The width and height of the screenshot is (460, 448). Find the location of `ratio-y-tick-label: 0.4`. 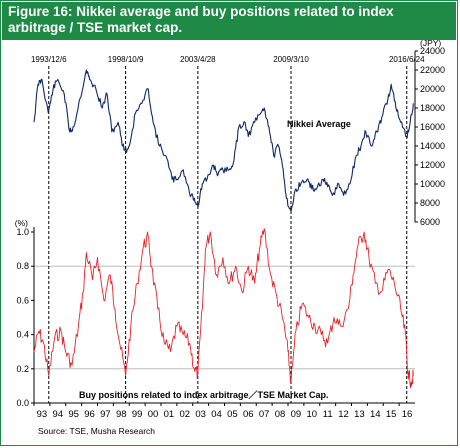

ratio-y-tick-label: 0.4 is located at coordinates (22, 335).